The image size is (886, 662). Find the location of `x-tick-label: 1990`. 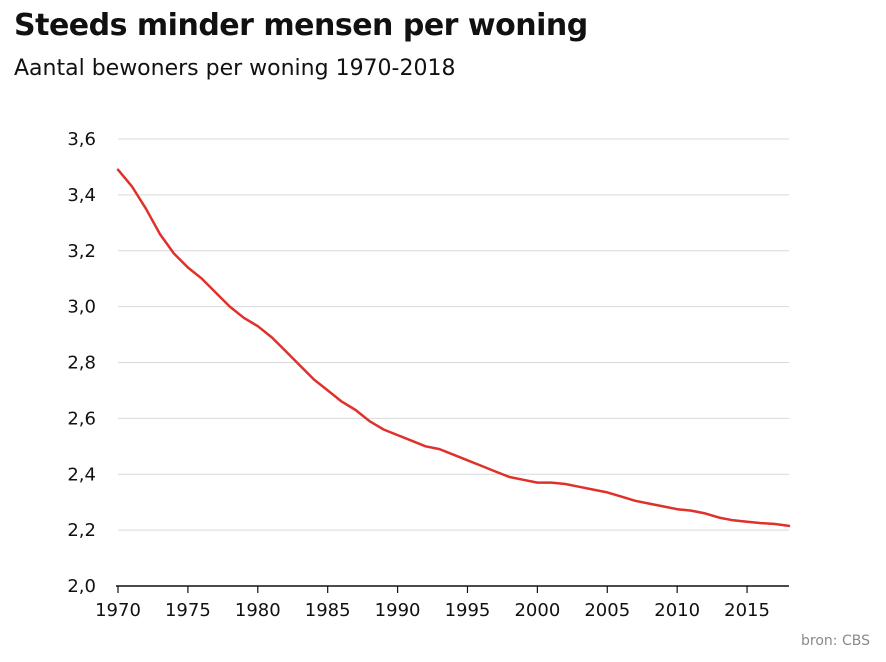

x-tick-label: 1990 is located at coordinates (398, 610).